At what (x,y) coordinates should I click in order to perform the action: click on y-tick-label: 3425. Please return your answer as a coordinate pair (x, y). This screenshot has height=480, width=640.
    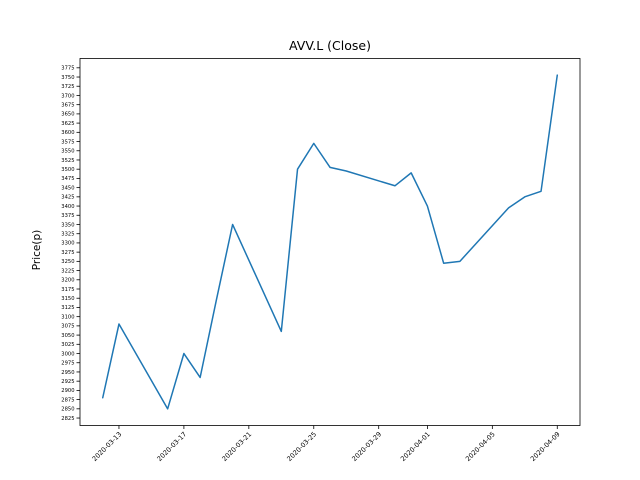
    Looking at the image, I should click on (67, 198).